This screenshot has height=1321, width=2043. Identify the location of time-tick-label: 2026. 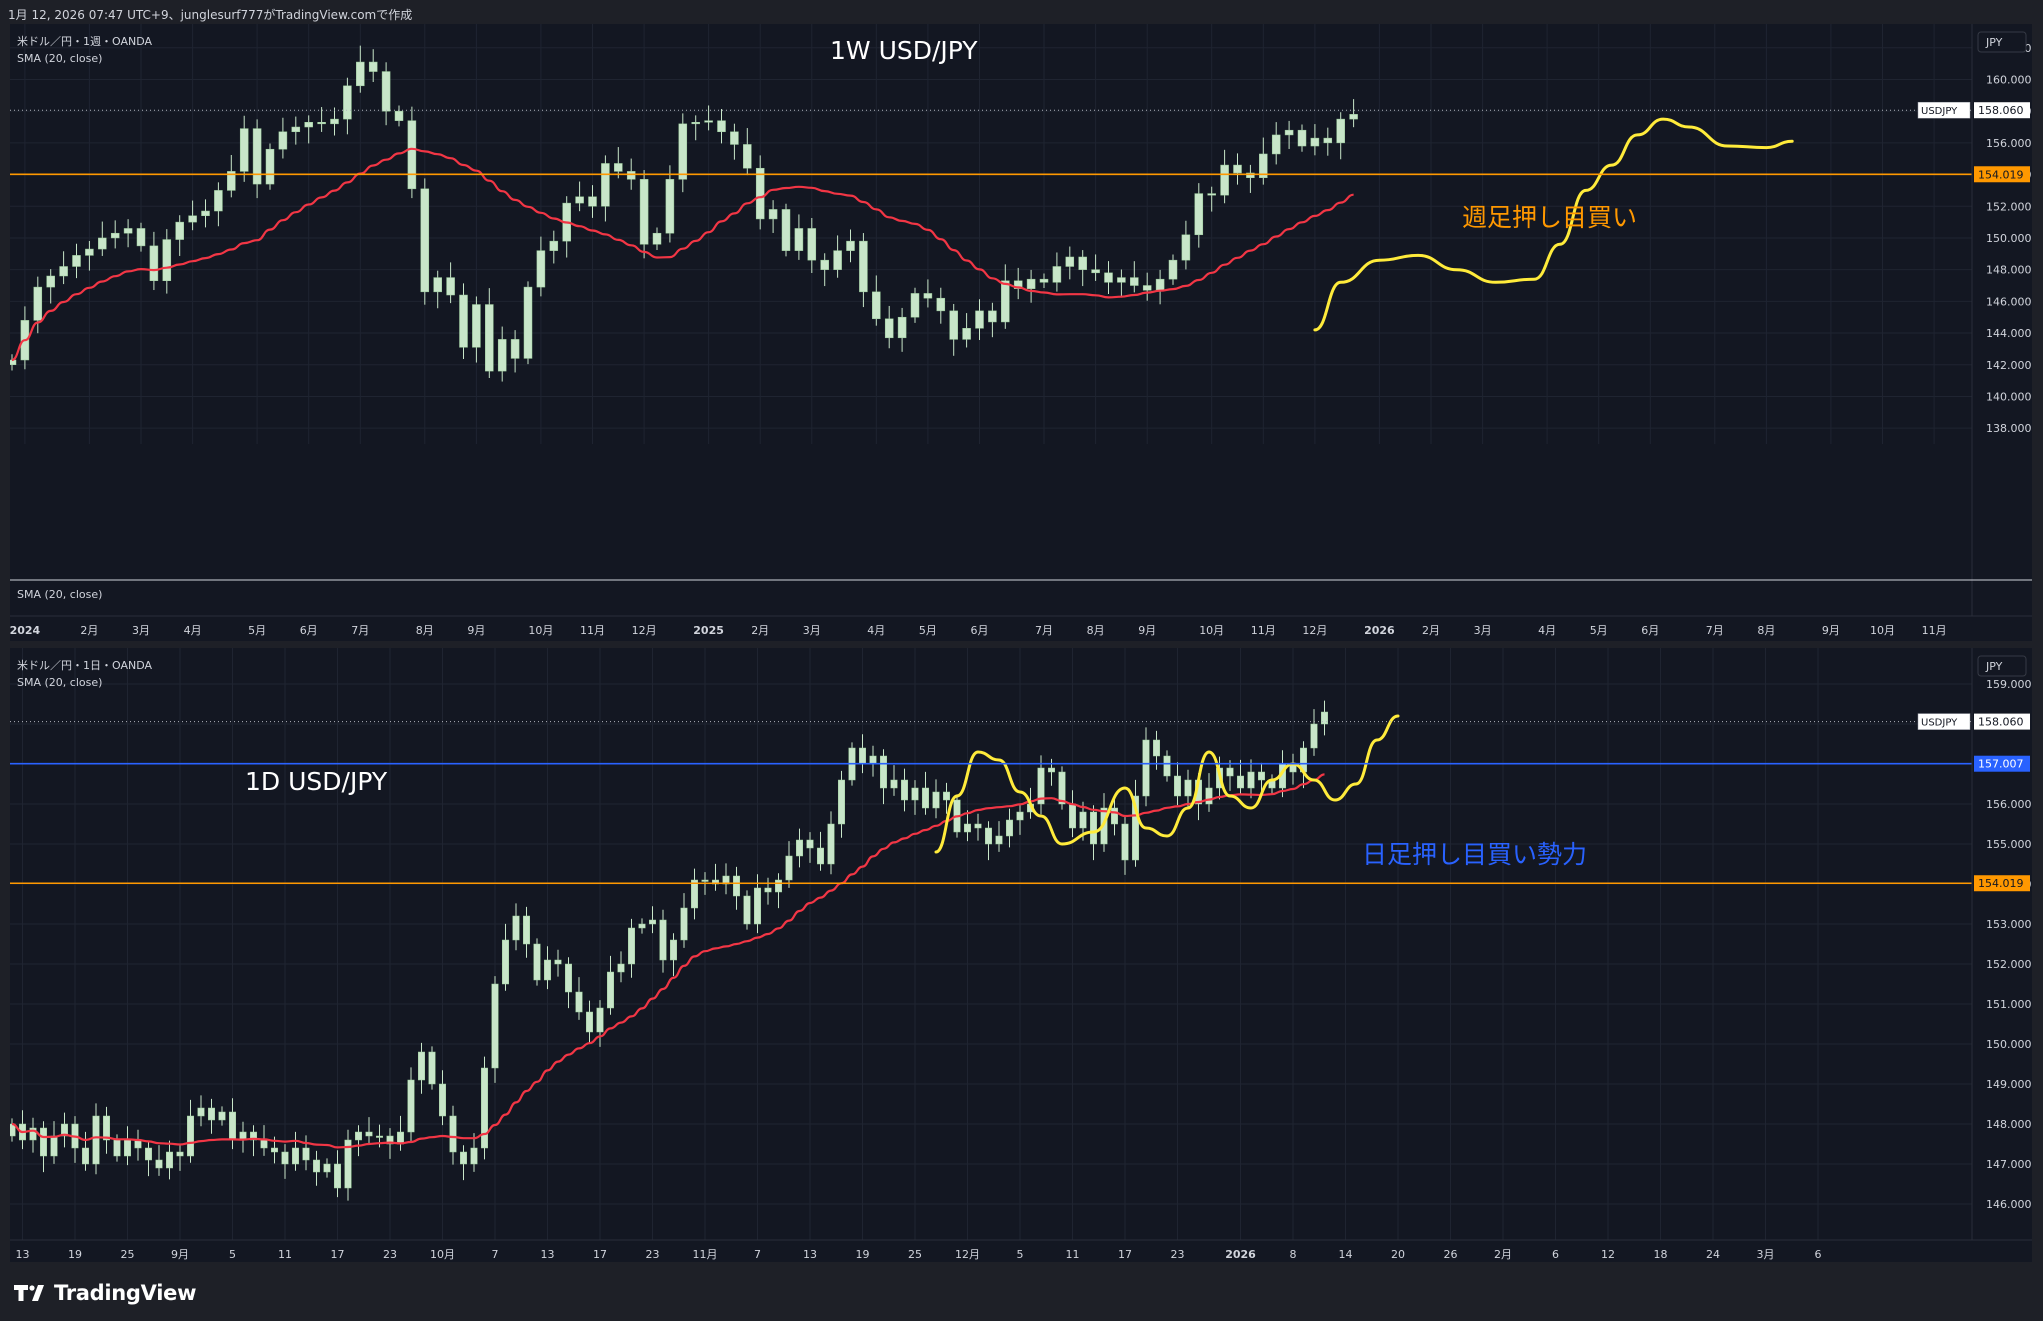
(1379, 630).